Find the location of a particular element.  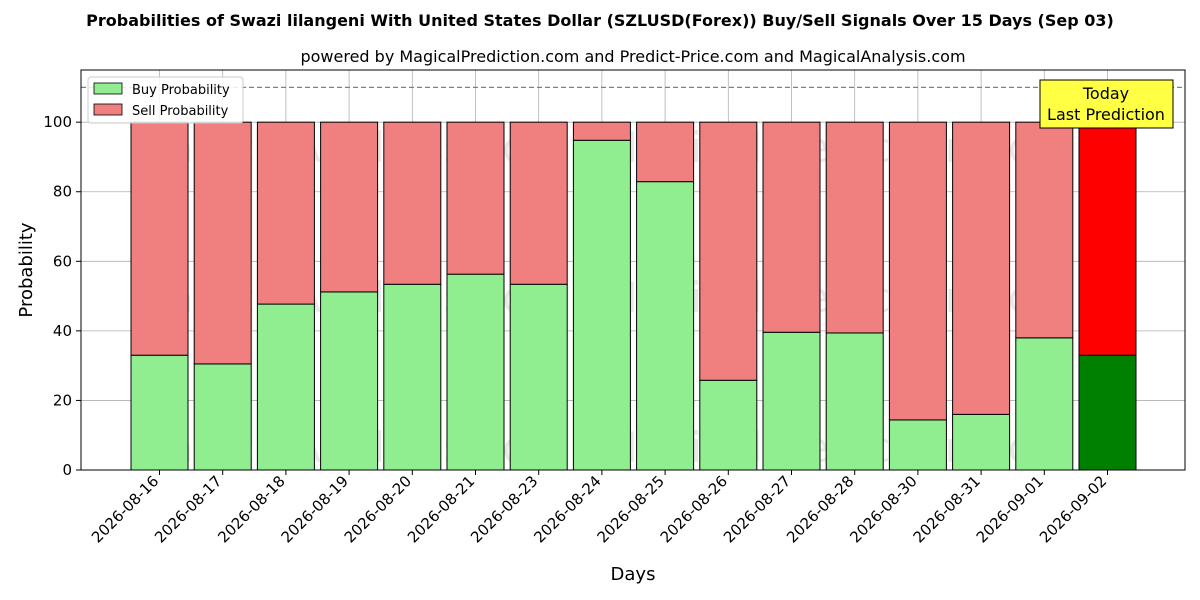

x-tick-label: 2026-08-26 is located at coordinates (694, 509).